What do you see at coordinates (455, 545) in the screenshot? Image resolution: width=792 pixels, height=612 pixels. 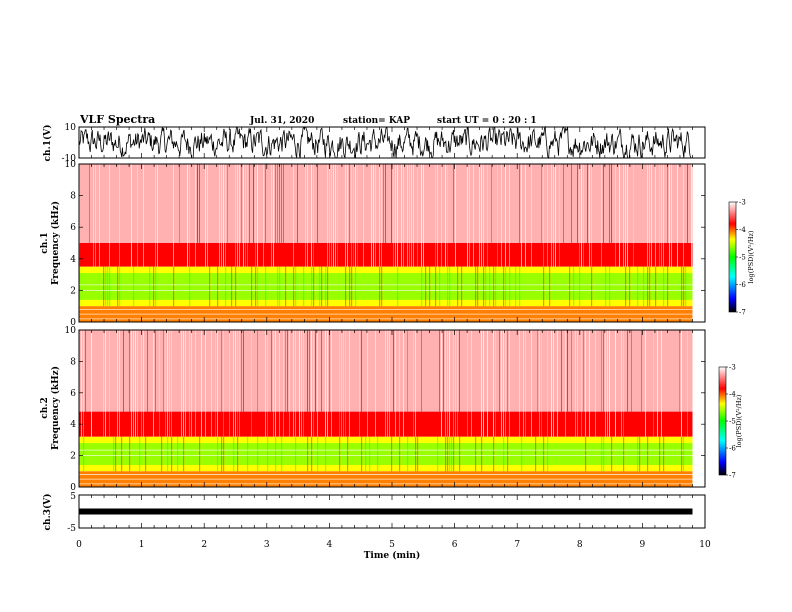 I see `time-tick-label: 6` at bounding box center [455, 545].